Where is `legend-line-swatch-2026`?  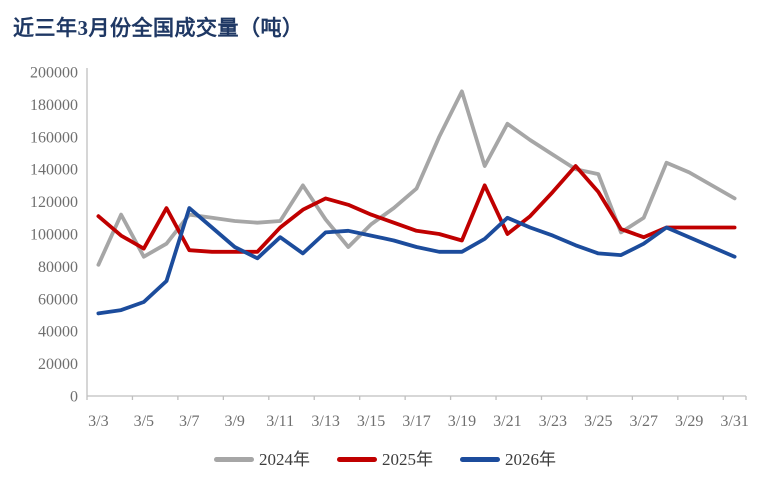 legend-line-swatch-2026 is located at coordinates (480, 459).